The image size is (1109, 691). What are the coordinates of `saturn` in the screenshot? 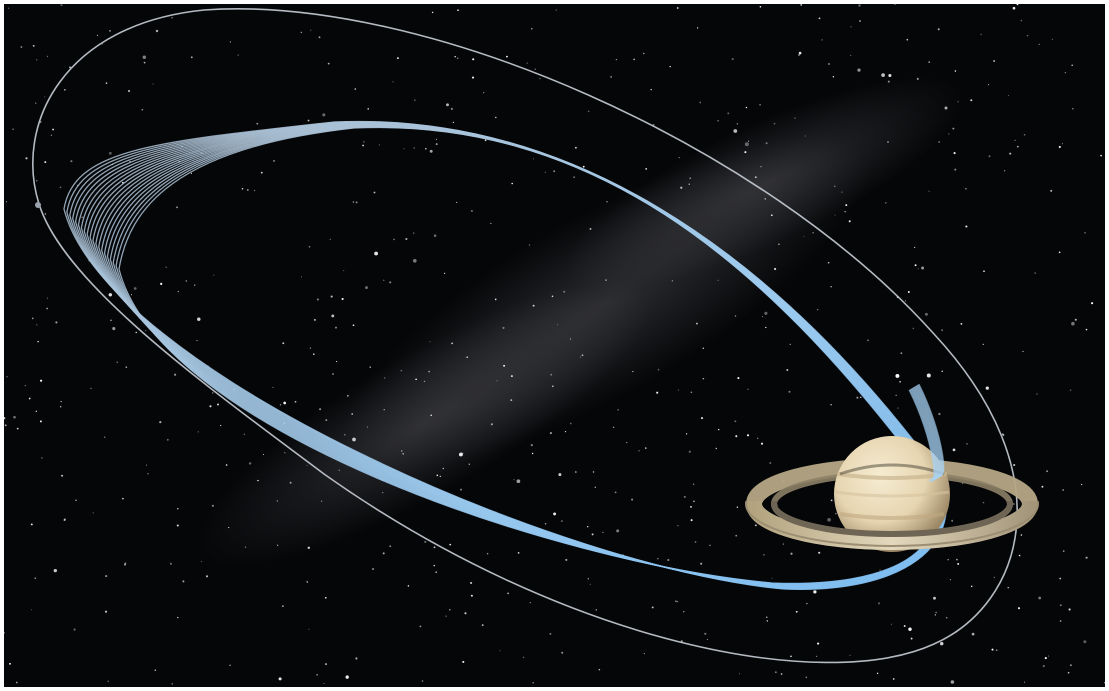 It's located at (892, 494).